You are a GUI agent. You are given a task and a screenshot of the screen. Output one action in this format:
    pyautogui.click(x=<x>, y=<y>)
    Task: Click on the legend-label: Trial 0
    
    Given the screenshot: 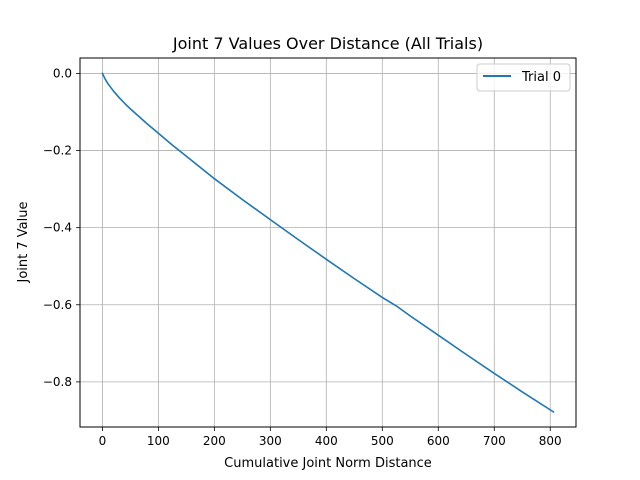 What is the action you would take?
    pyautogui.click(x=541, y=77)
    